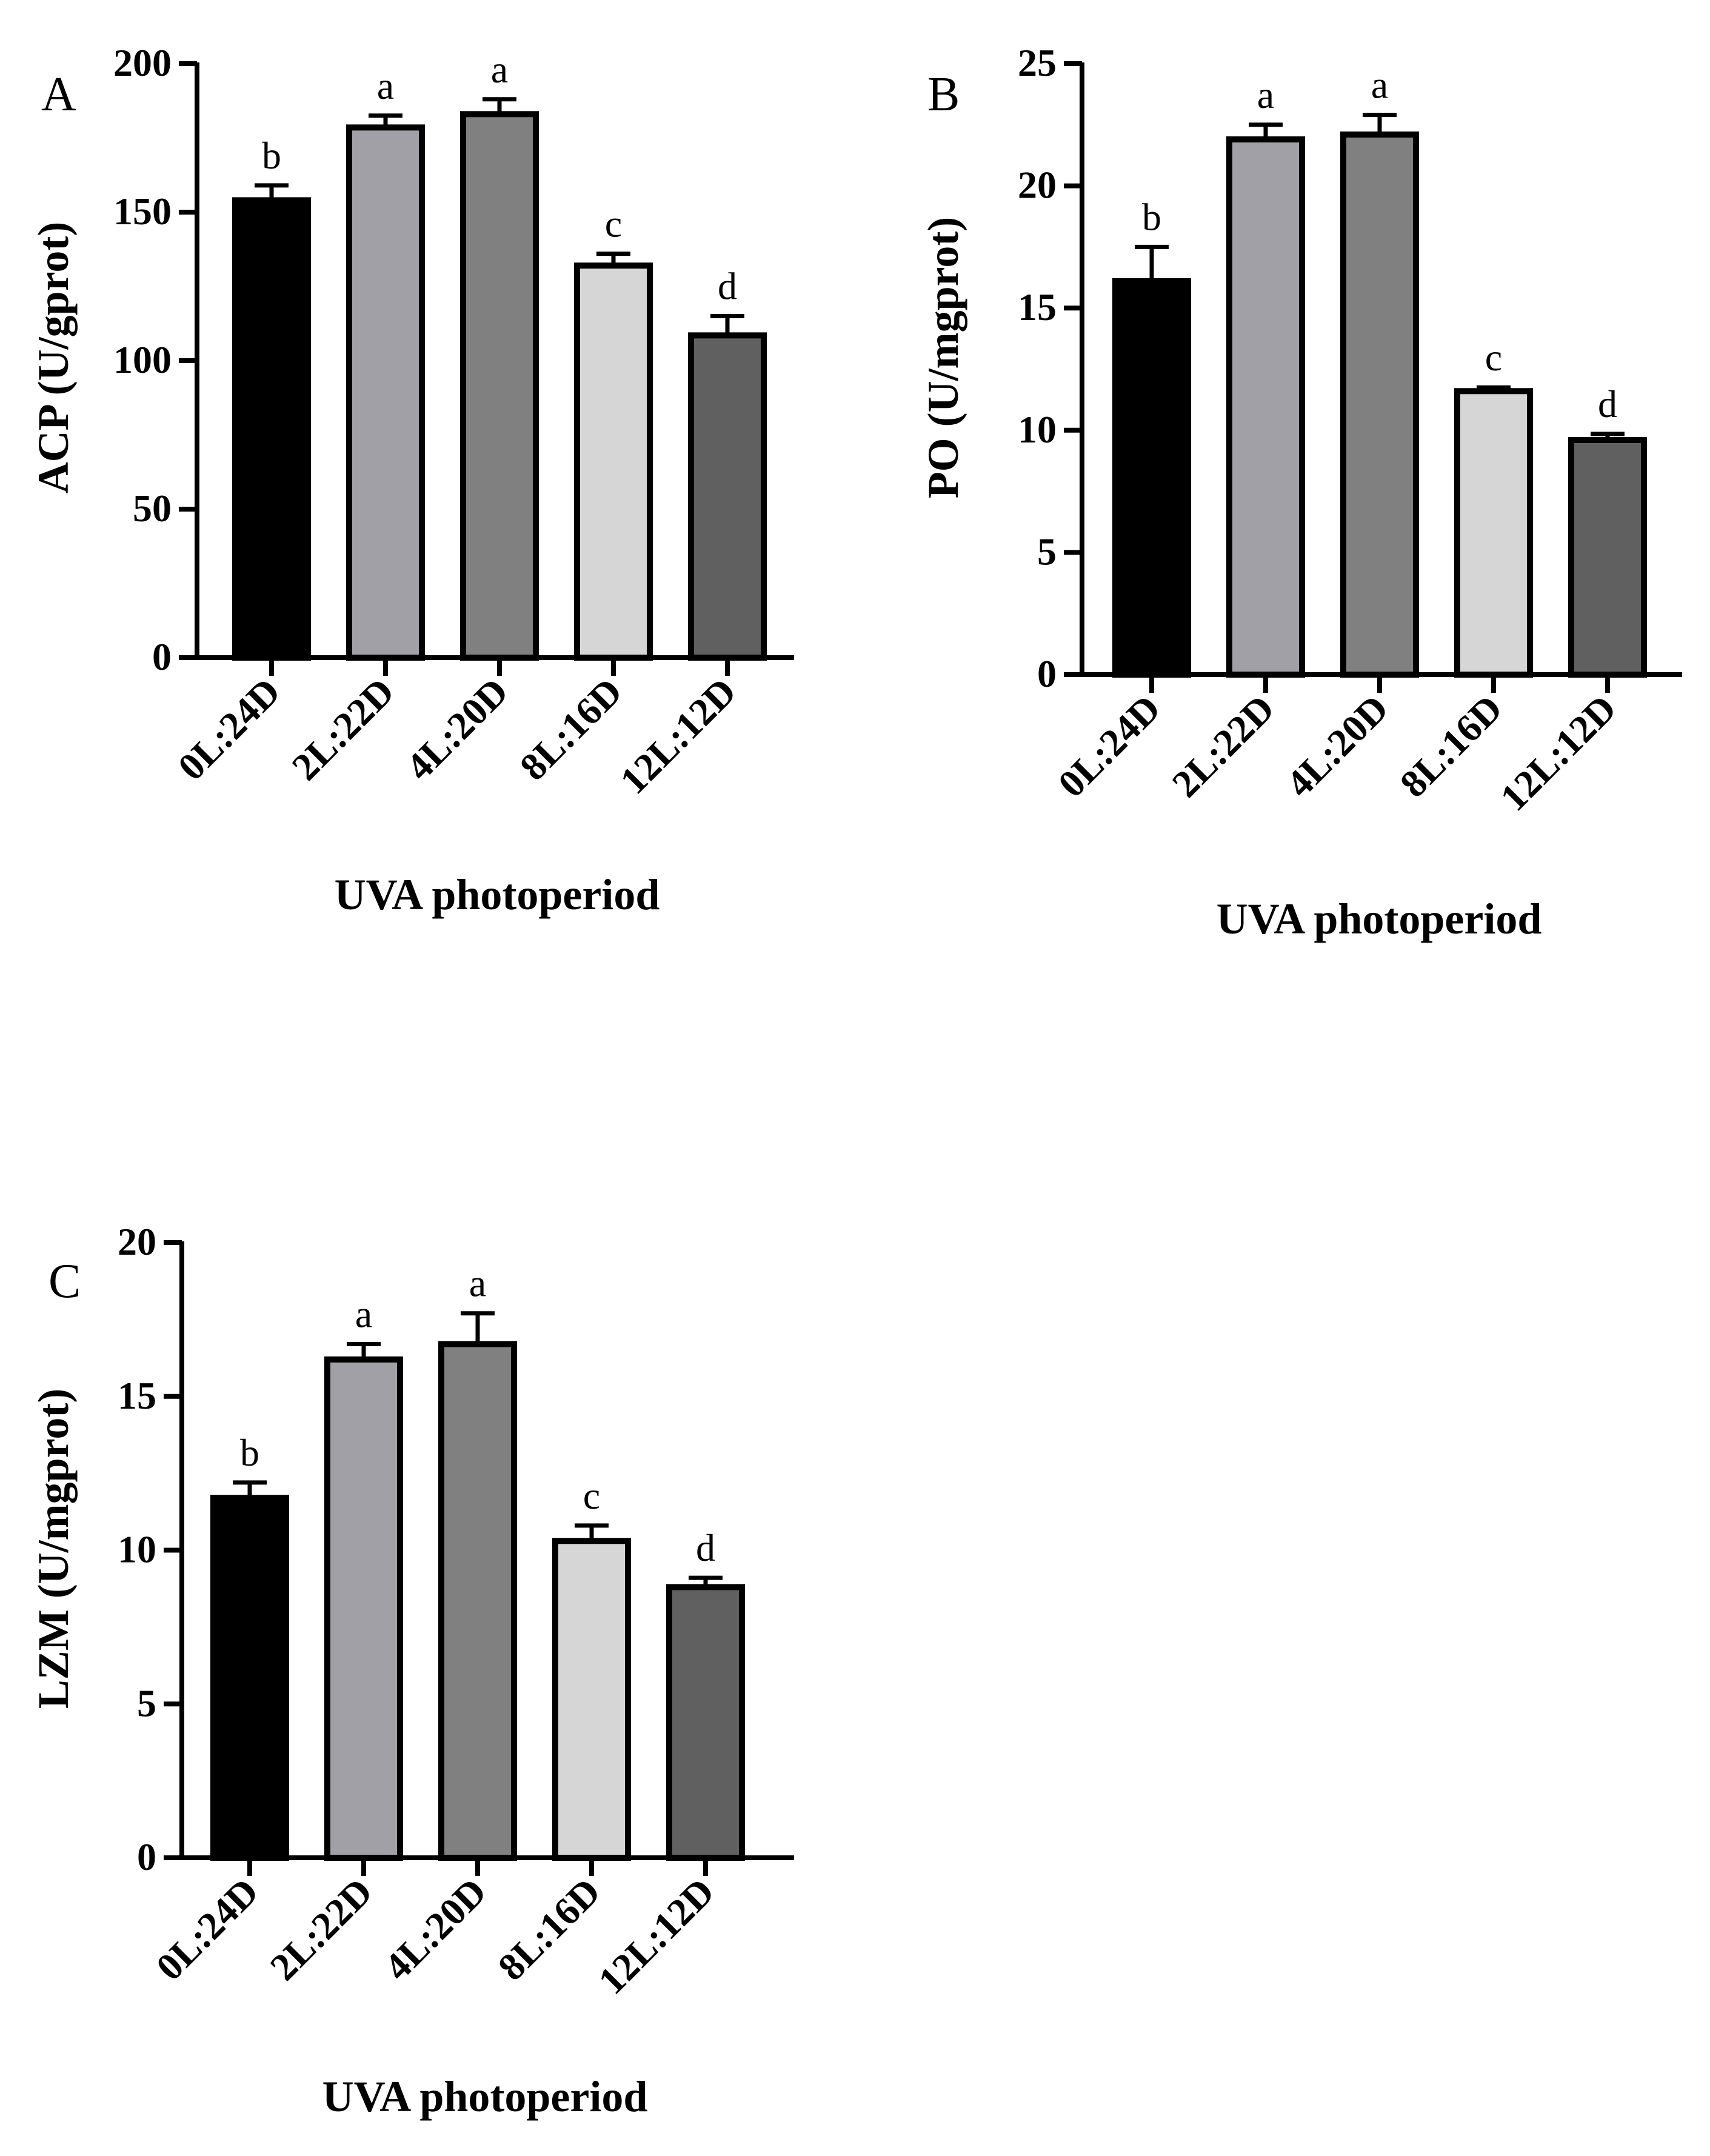 This screenshot has width=1710, height=2156. I want to click on y-axis-label: ACP (U/gprot), so click(53, 358).